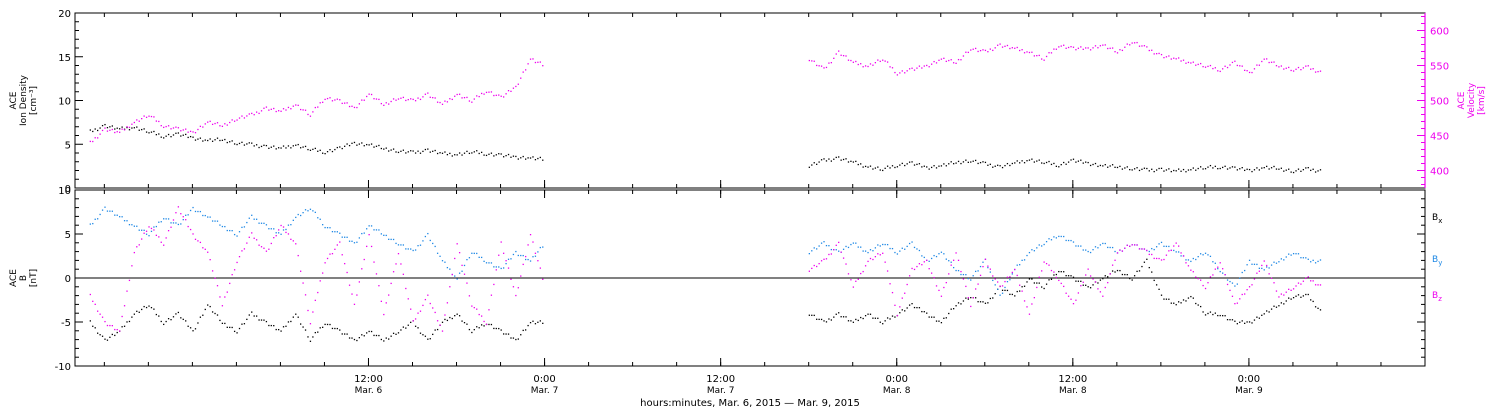 The width and height of the screenshot is (1500, 410). What do you see at coordinates (1437, 297) in the screenshot?
I see `legend-z: Bz` at bounding box center [1437, 297].